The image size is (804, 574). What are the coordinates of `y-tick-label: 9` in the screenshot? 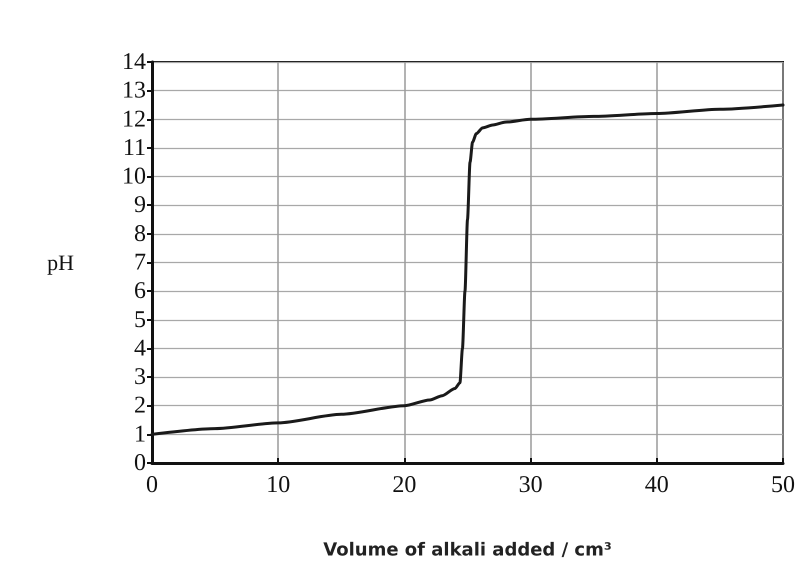 It's located at (140, 205).